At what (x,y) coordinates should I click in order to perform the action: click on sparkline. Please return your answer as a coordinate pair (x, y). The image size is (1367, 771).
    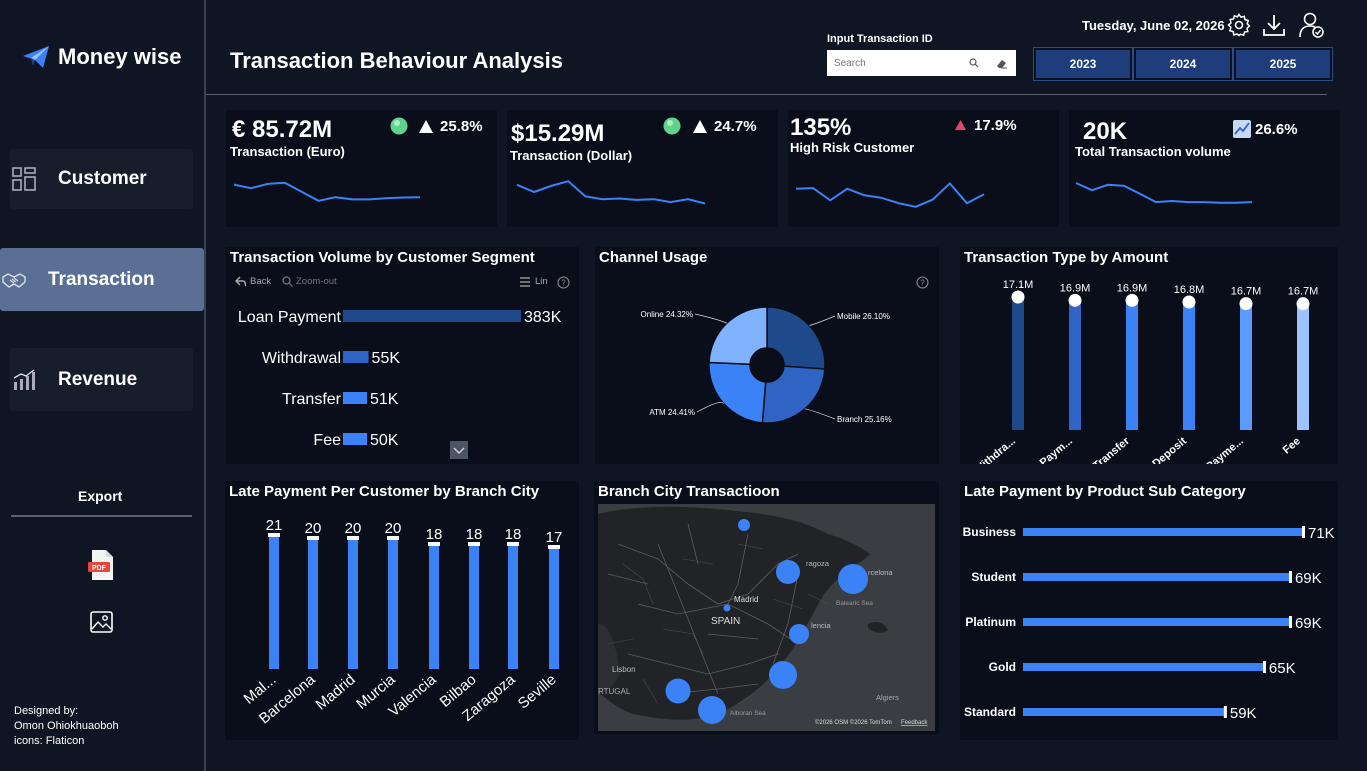
    Looking at the image, I should click on (327, 191).